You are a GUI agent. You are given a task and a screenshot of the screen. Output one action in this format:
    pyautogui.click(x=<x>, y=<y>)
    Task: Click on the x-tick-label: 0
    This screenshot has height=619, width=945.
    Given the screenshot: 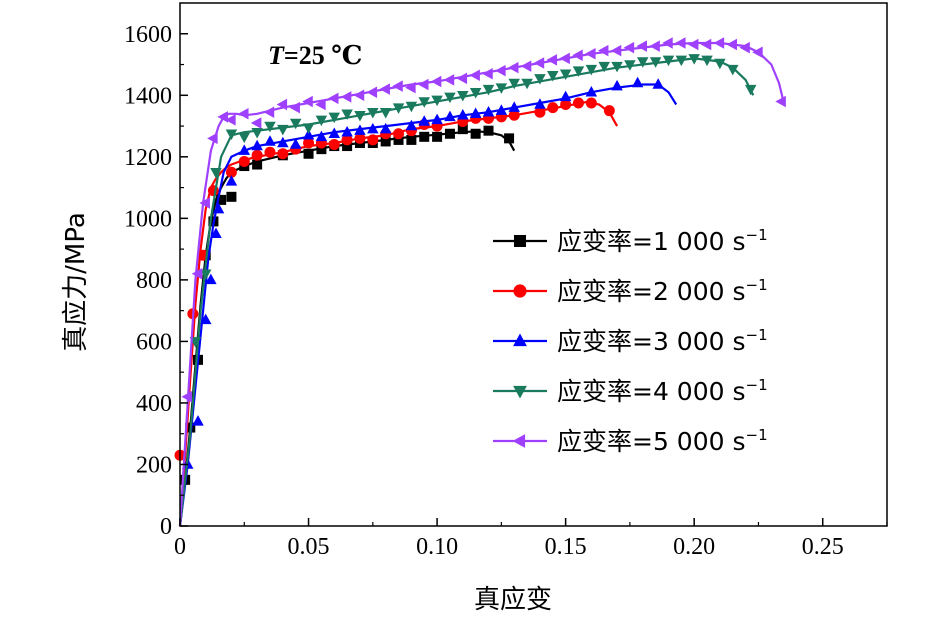 What is the action you would take?
    pyautogui.click(x=180, y=547)
    